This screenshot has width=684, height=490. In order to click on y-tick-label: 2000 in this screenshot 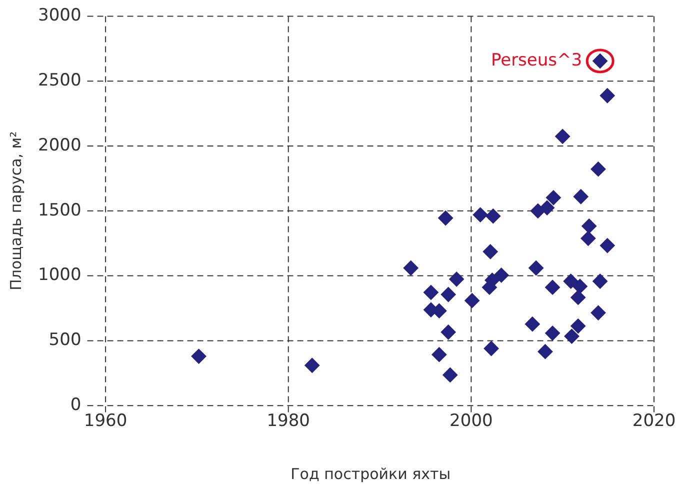, I will do `click(60, 145)`.